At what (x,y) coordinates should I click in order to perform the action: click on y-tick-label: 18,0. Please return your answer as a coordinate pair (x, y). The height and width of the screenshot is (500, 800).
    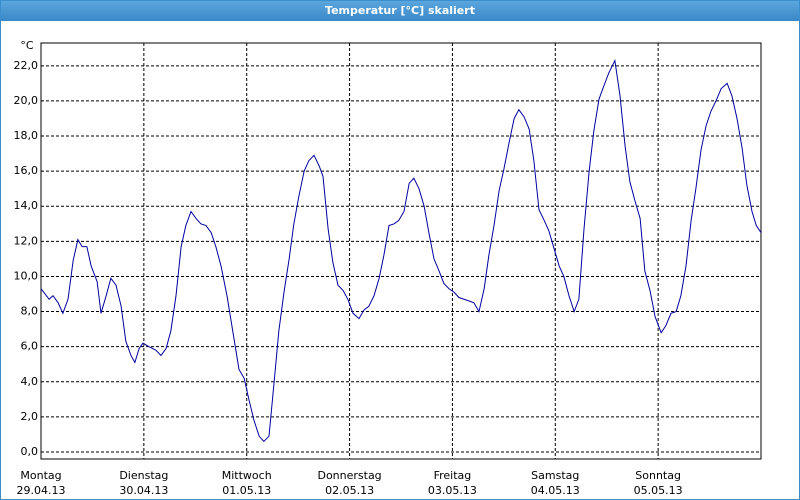
    Looking at the image, I should click on (26, 135).